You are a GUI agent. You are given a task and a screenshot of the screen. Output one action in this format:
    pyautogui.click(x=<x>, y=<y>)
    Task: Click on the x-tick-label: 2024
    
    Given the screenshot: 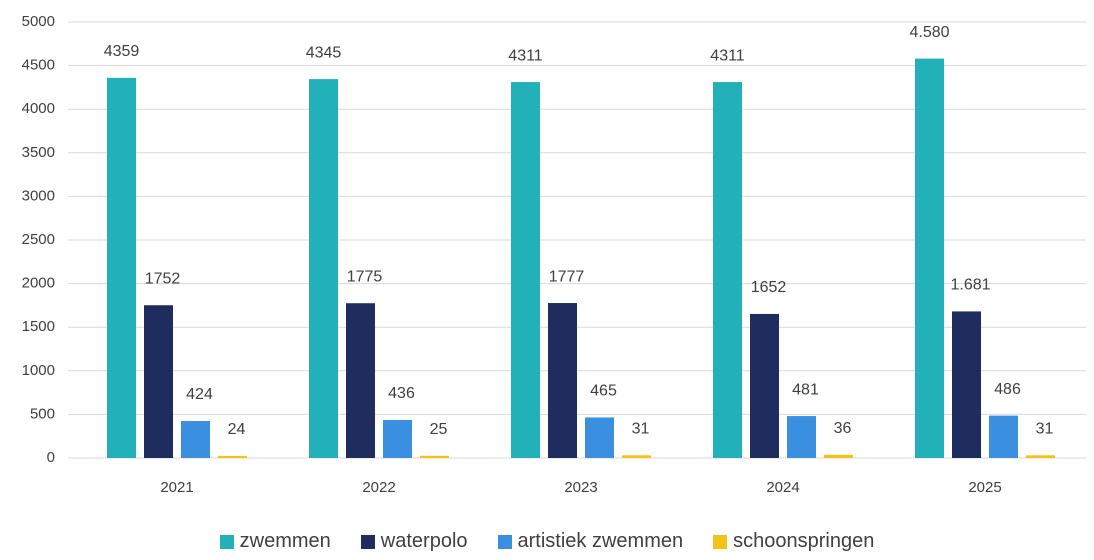 What is the action you would take?
    pyautogui.click(x=782, y=487)
    